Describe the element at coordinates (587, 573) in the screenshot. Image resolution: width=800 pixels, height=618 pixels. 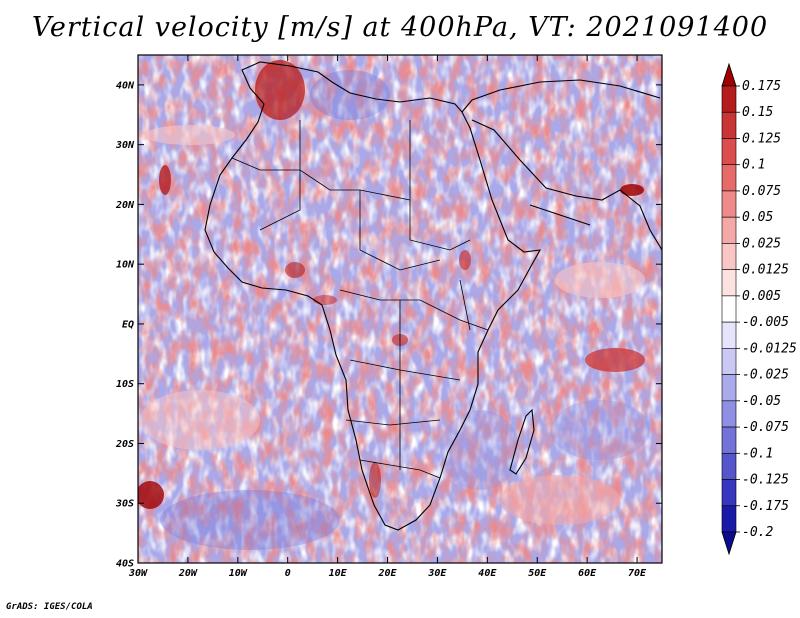
I see `lon-tick-label: 60E` at that location.